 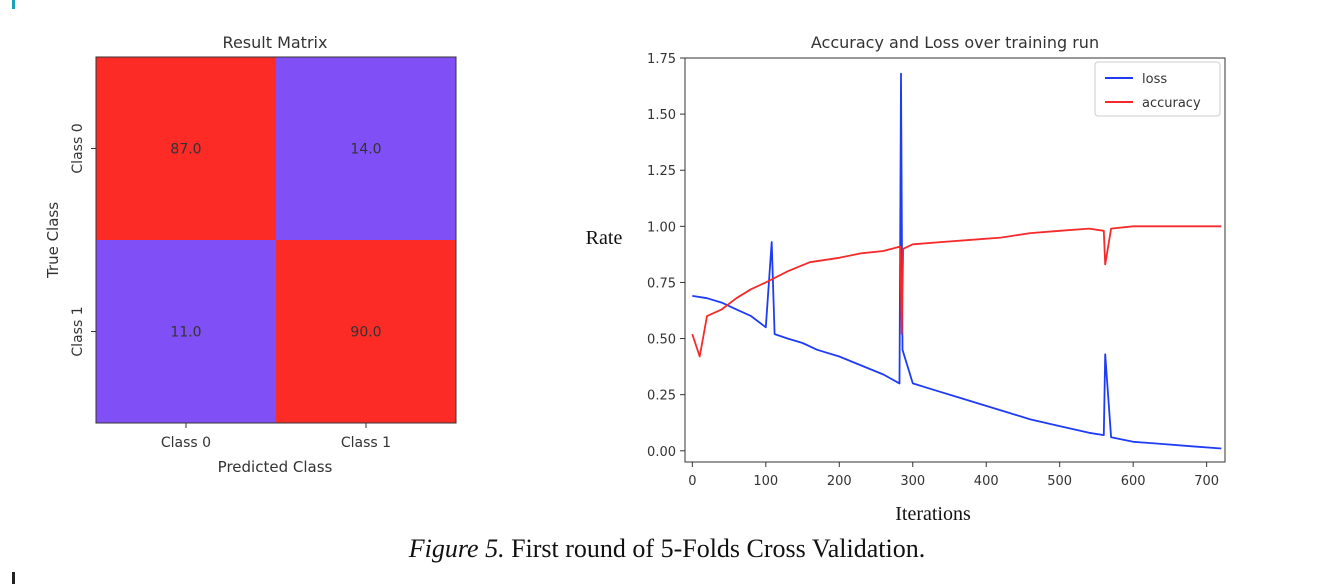 I want to click on line-chart-ytick-label: 1.25, so click(x=661, y=171).